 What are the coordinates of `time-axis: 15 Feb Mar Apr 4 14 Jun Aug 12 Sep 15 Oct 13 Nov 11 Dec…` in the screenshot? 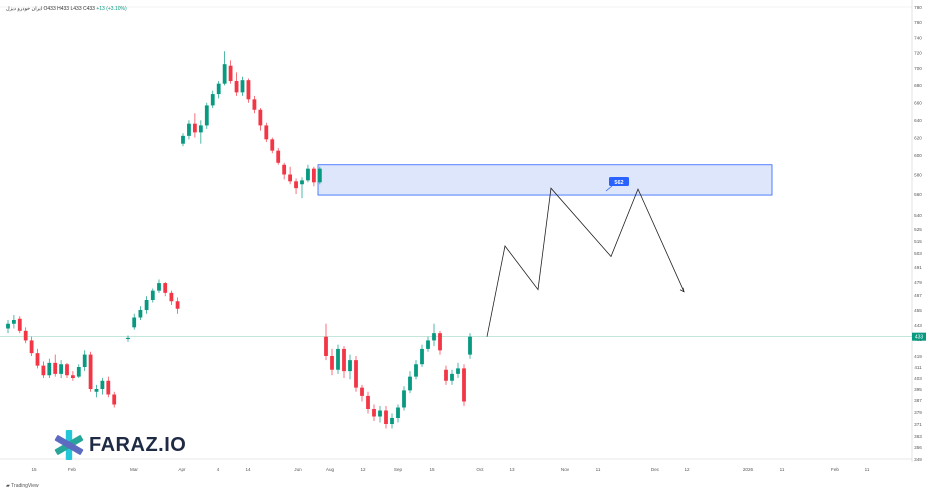 It's located at (450, 469).